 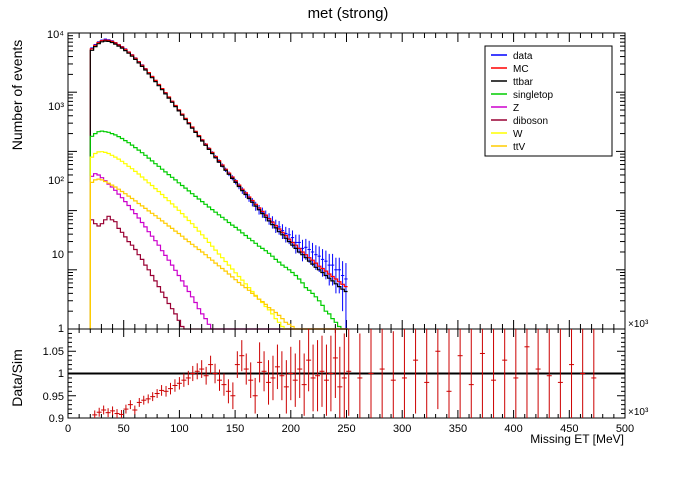 I want to click on x-tick-label: 350, so click(x=458, y=429).